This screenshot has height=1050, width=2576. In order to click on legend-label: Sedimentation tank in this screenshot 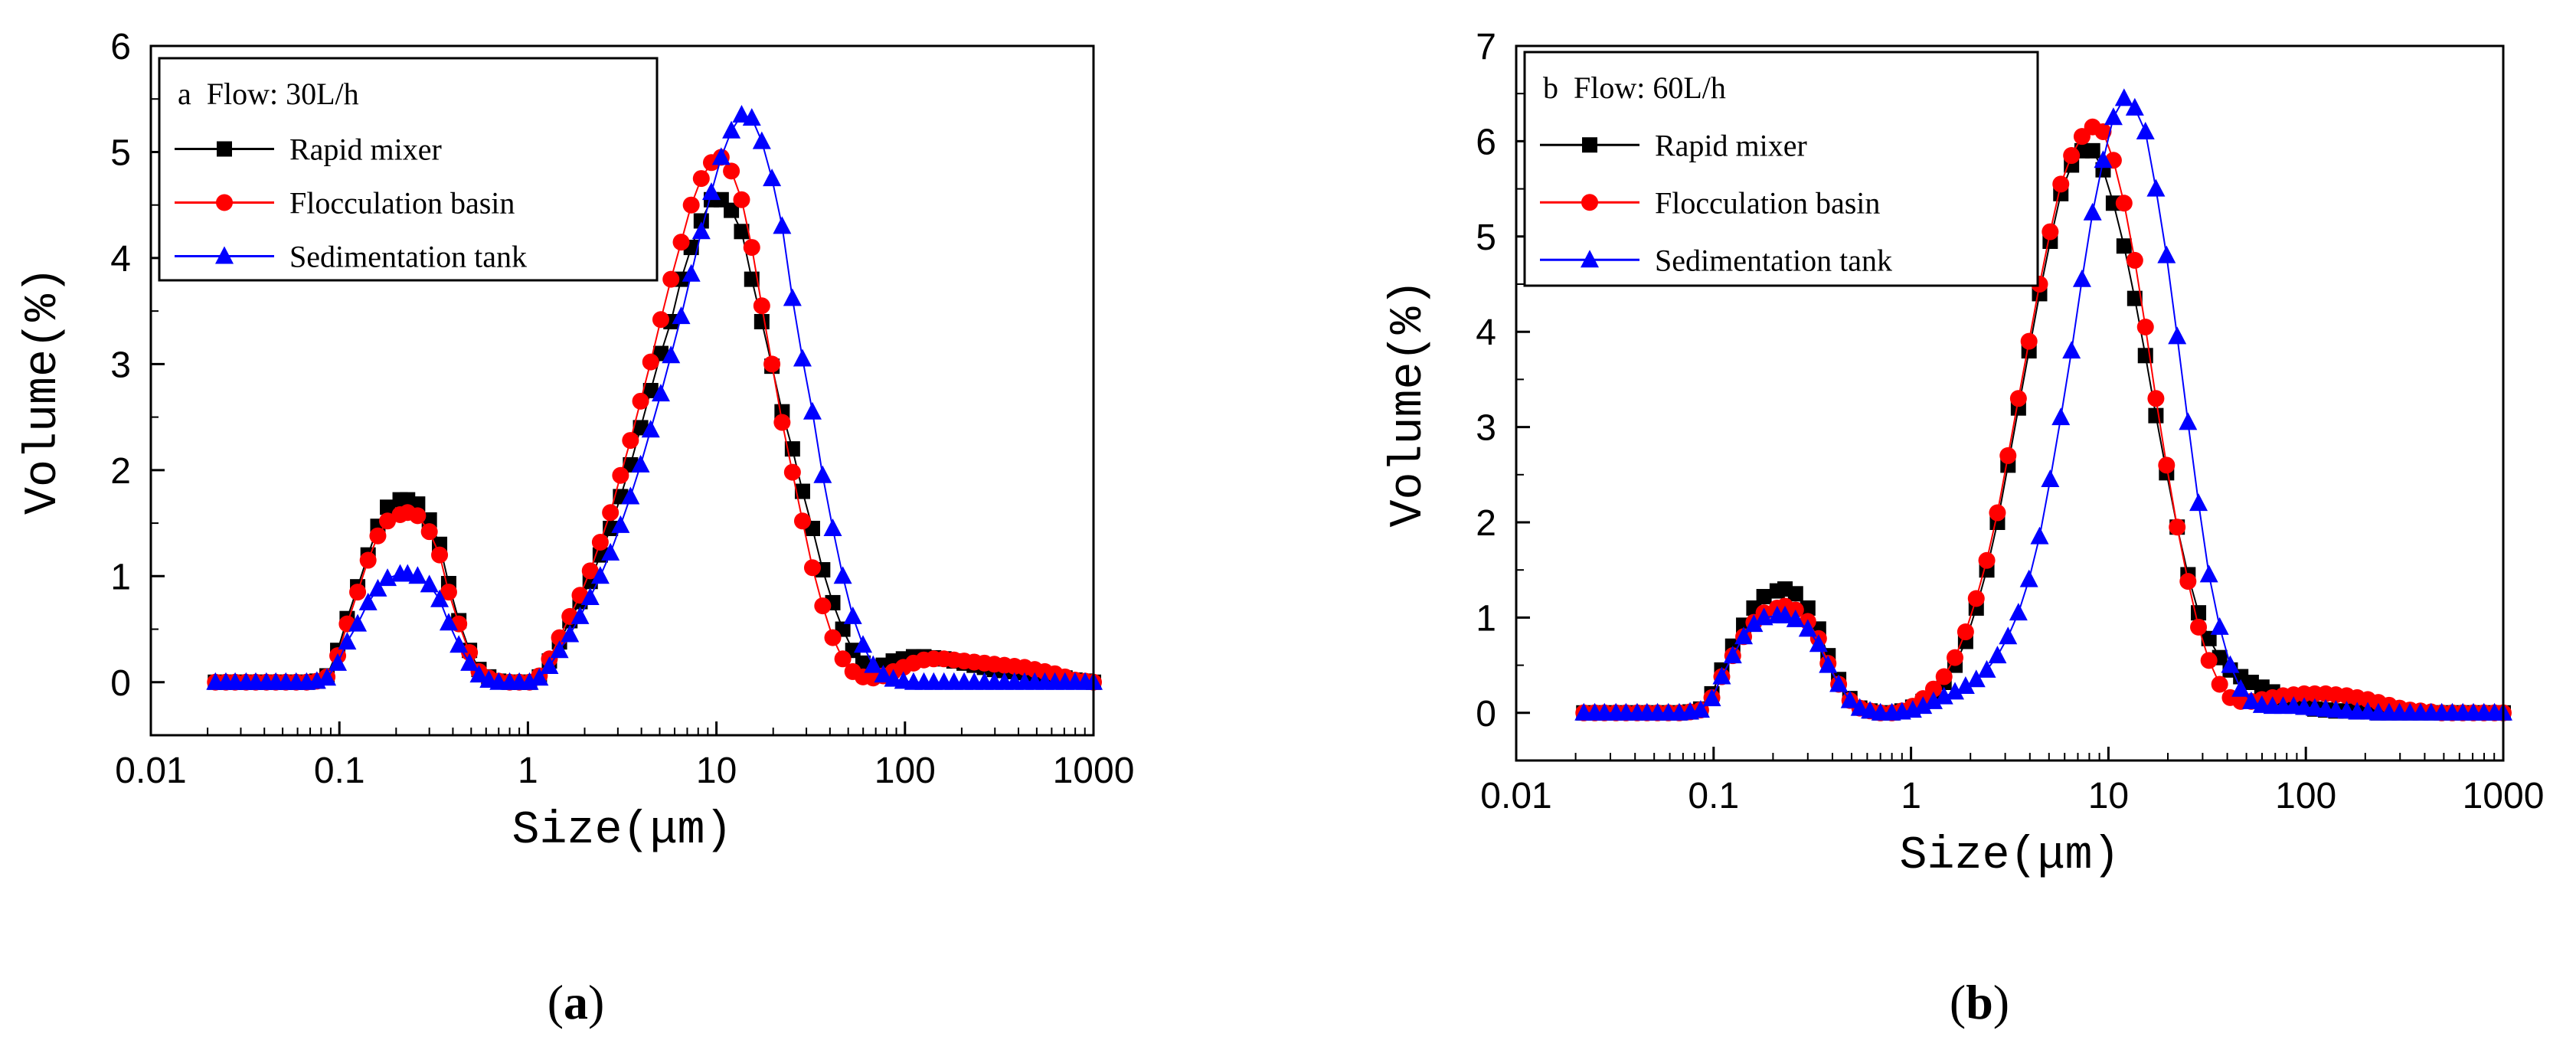, I will do `click(1773, 260)`.